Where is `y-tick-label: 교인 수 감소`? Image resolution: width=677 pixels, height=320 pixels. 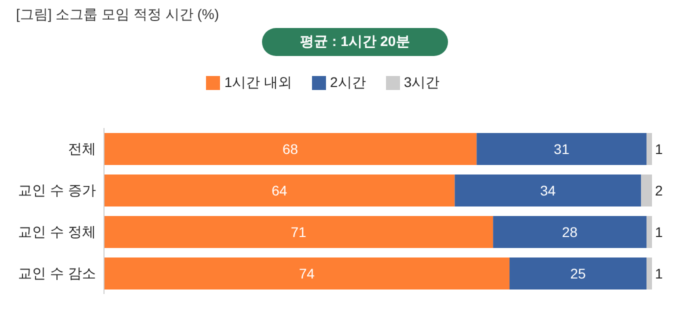 y-tick-label: 교인 수 감소 is located at coordinates (57, 273).